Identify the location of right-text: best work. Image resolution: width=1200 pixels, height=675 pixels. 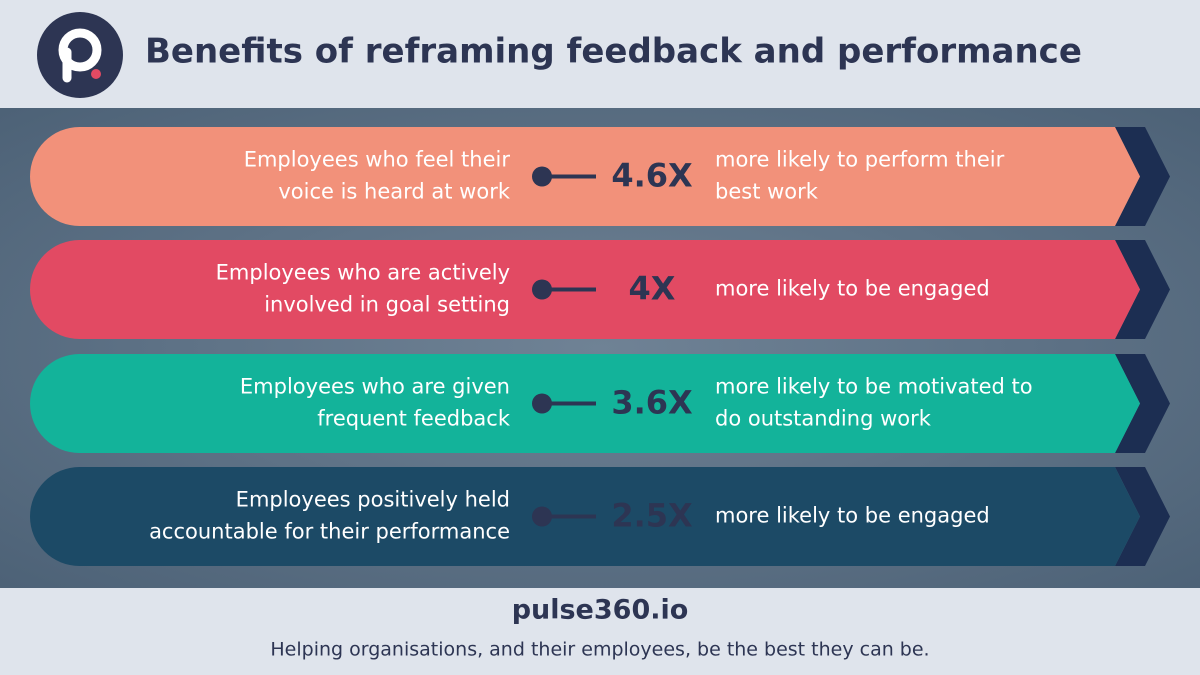
(767, 192).